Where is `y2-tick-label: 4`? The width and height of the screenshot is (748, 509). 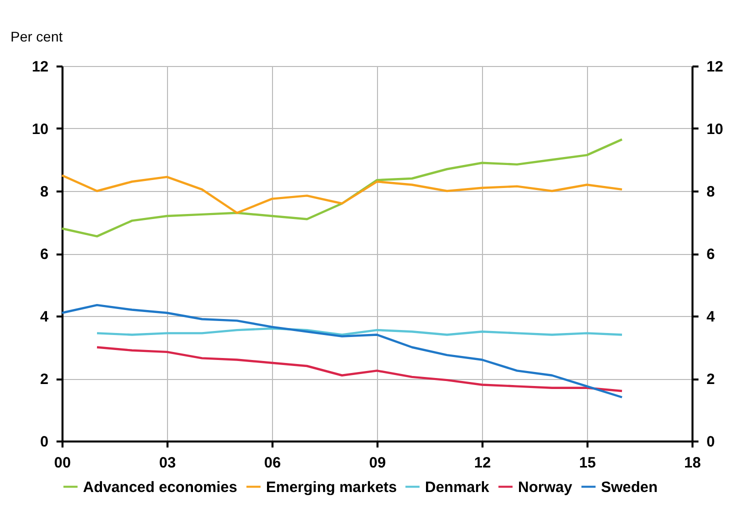
y2-tick-label: 4 is located at coordinates (711, 317).